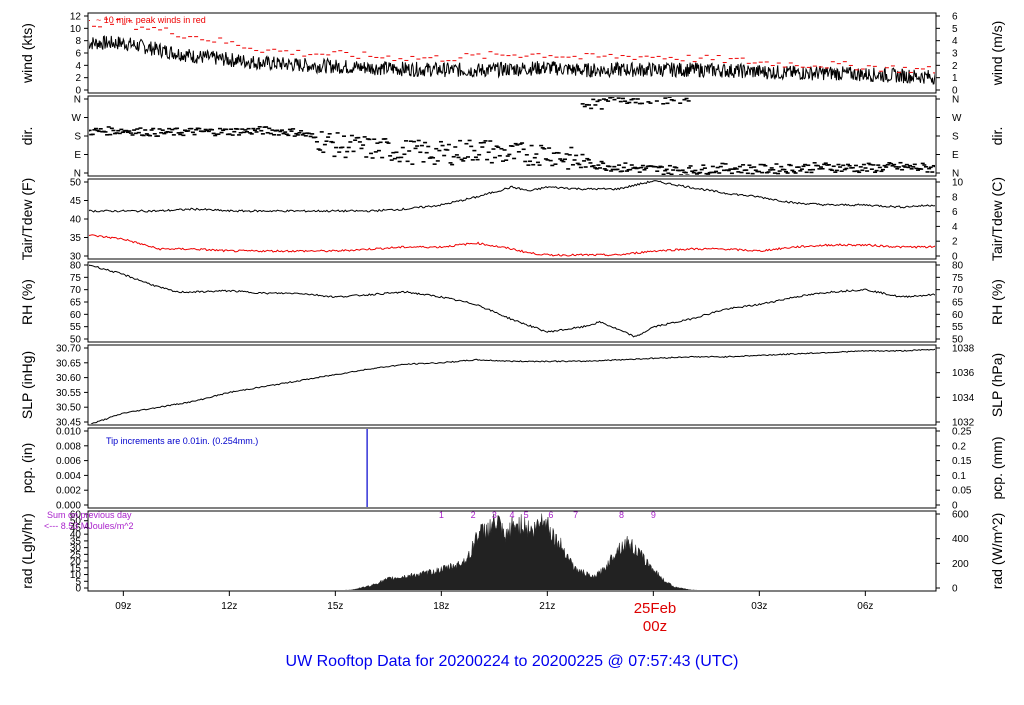 The image size is (1024, 705). Describe the element at coordinates (68, 349) in the screenshot. I see `left-tick-label: 30.70` at that location.